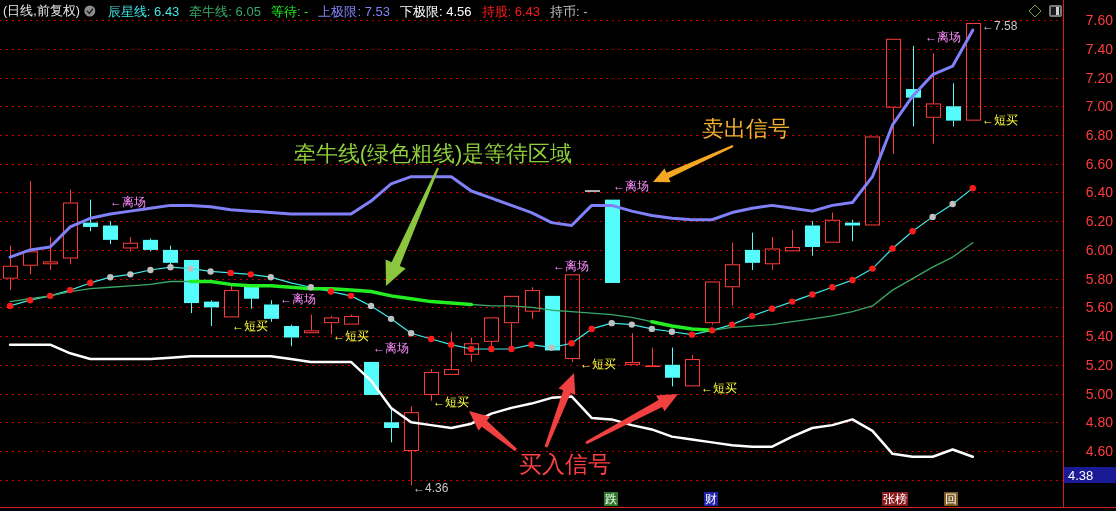  What do you see at coordinates (951, 499) in the screenshot?
I see `annotation: 回` at bounding box center [951, 499].